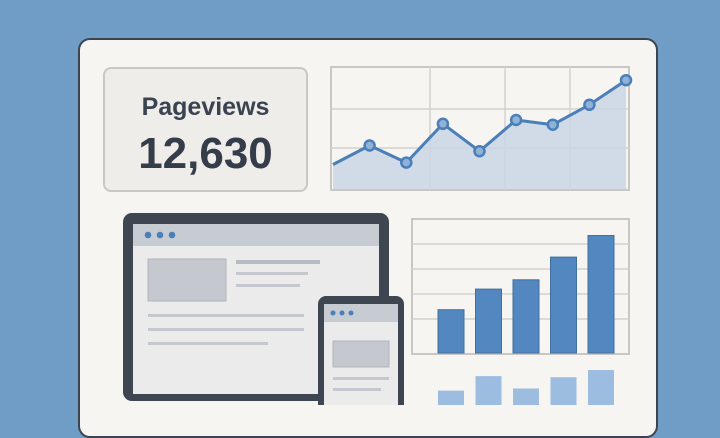 The image size is (720, 438). What do you see at coordinates (205, 107) in the screenshot?
I see `pageviews-label: Pageviews` at bounding box center [205, 107].